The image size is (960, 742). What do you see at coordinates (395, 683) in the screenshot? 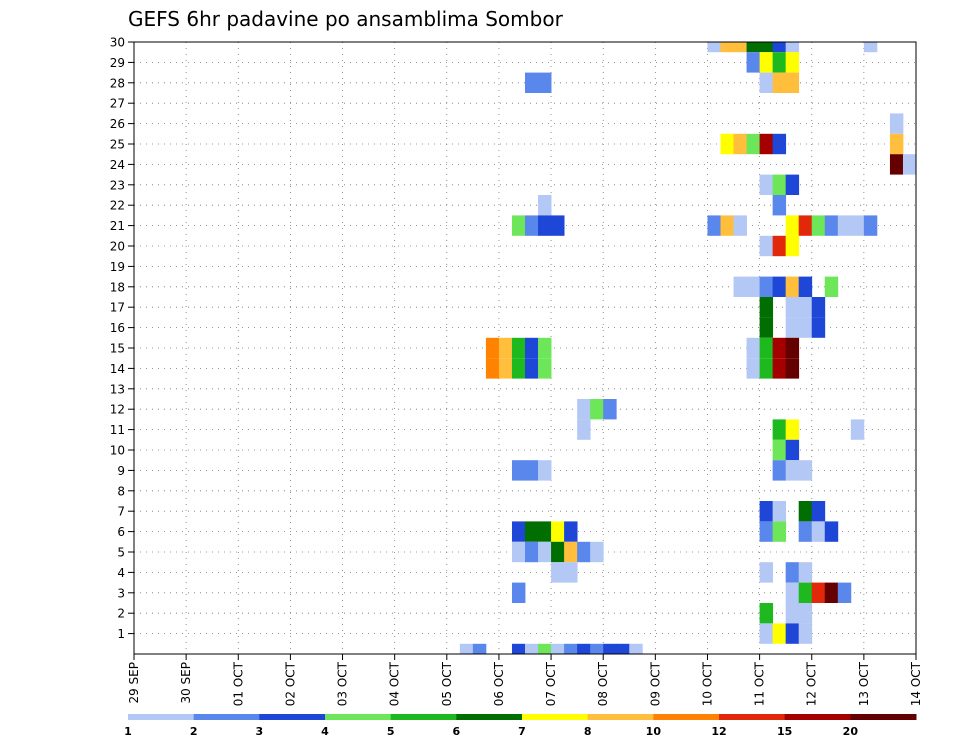
I see `x-tick-label: 04 OCT` at bounding box center [395, 683].